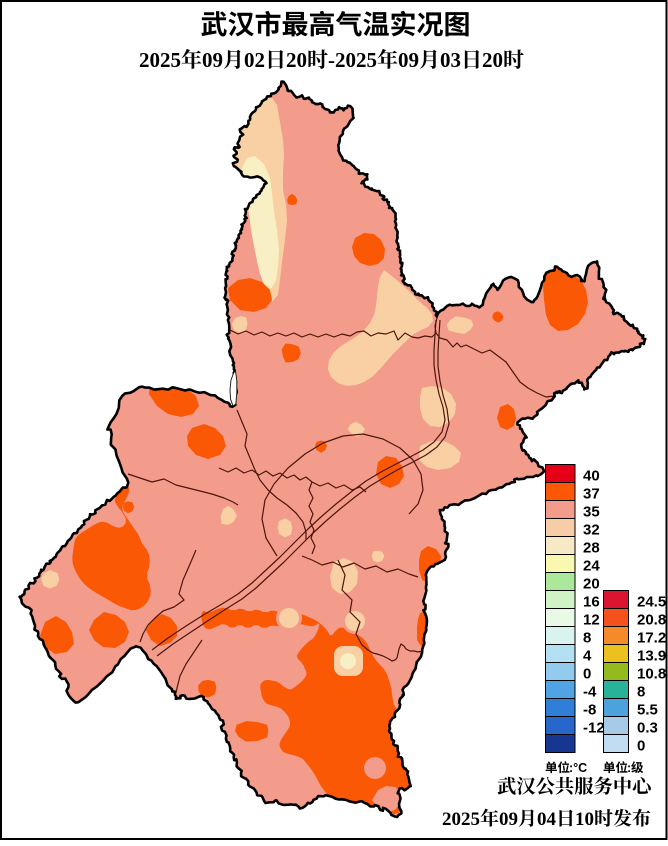 The height and width of the screenshot is (846, 668). What do you see at coordinates (591, 620) in the screenshot?
I see `svg-text: 12` at bounding box center [591, 620].